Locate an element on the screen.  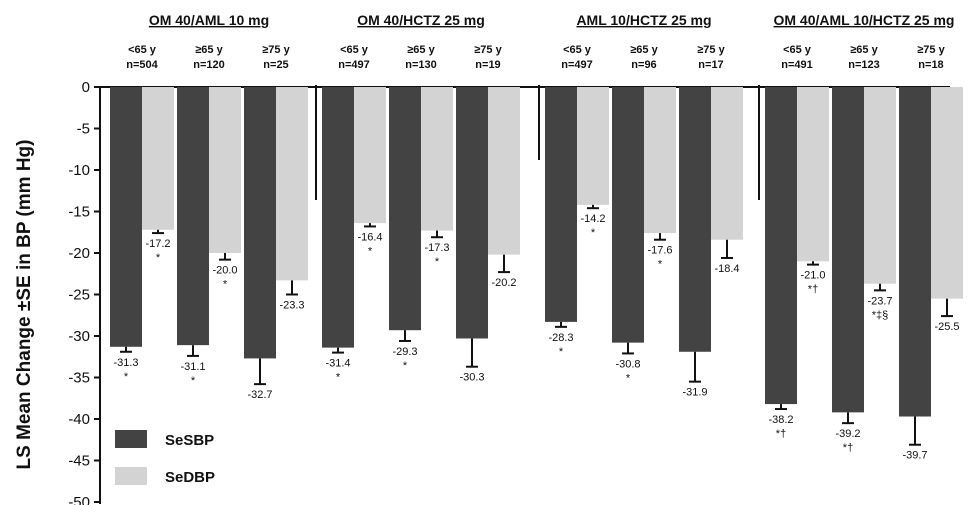
y-tick-label: -5 is located at coordinates (83, 129).